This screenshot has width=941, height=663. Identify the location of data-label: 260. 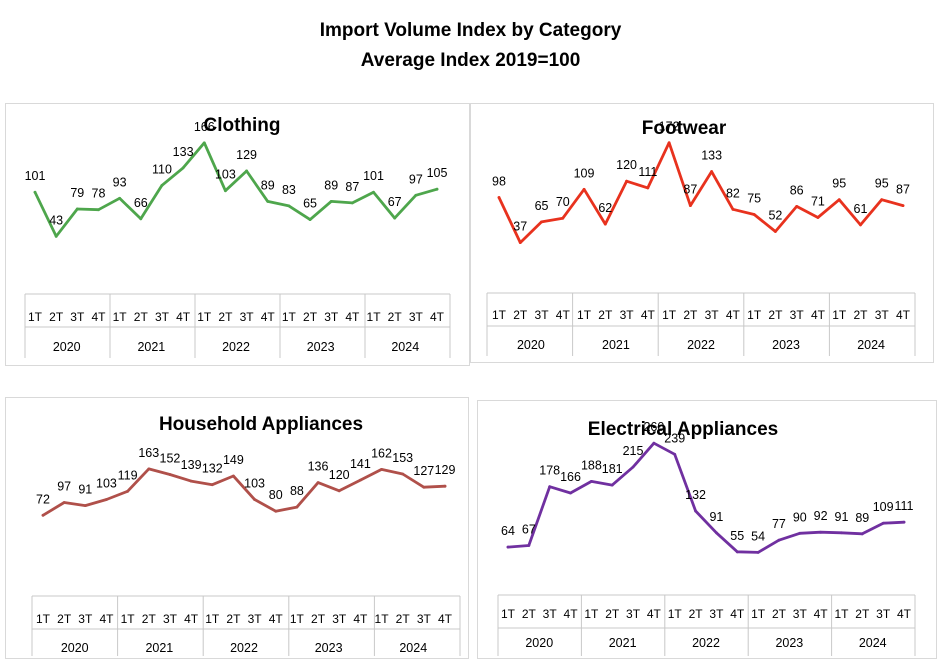
(653, 427).